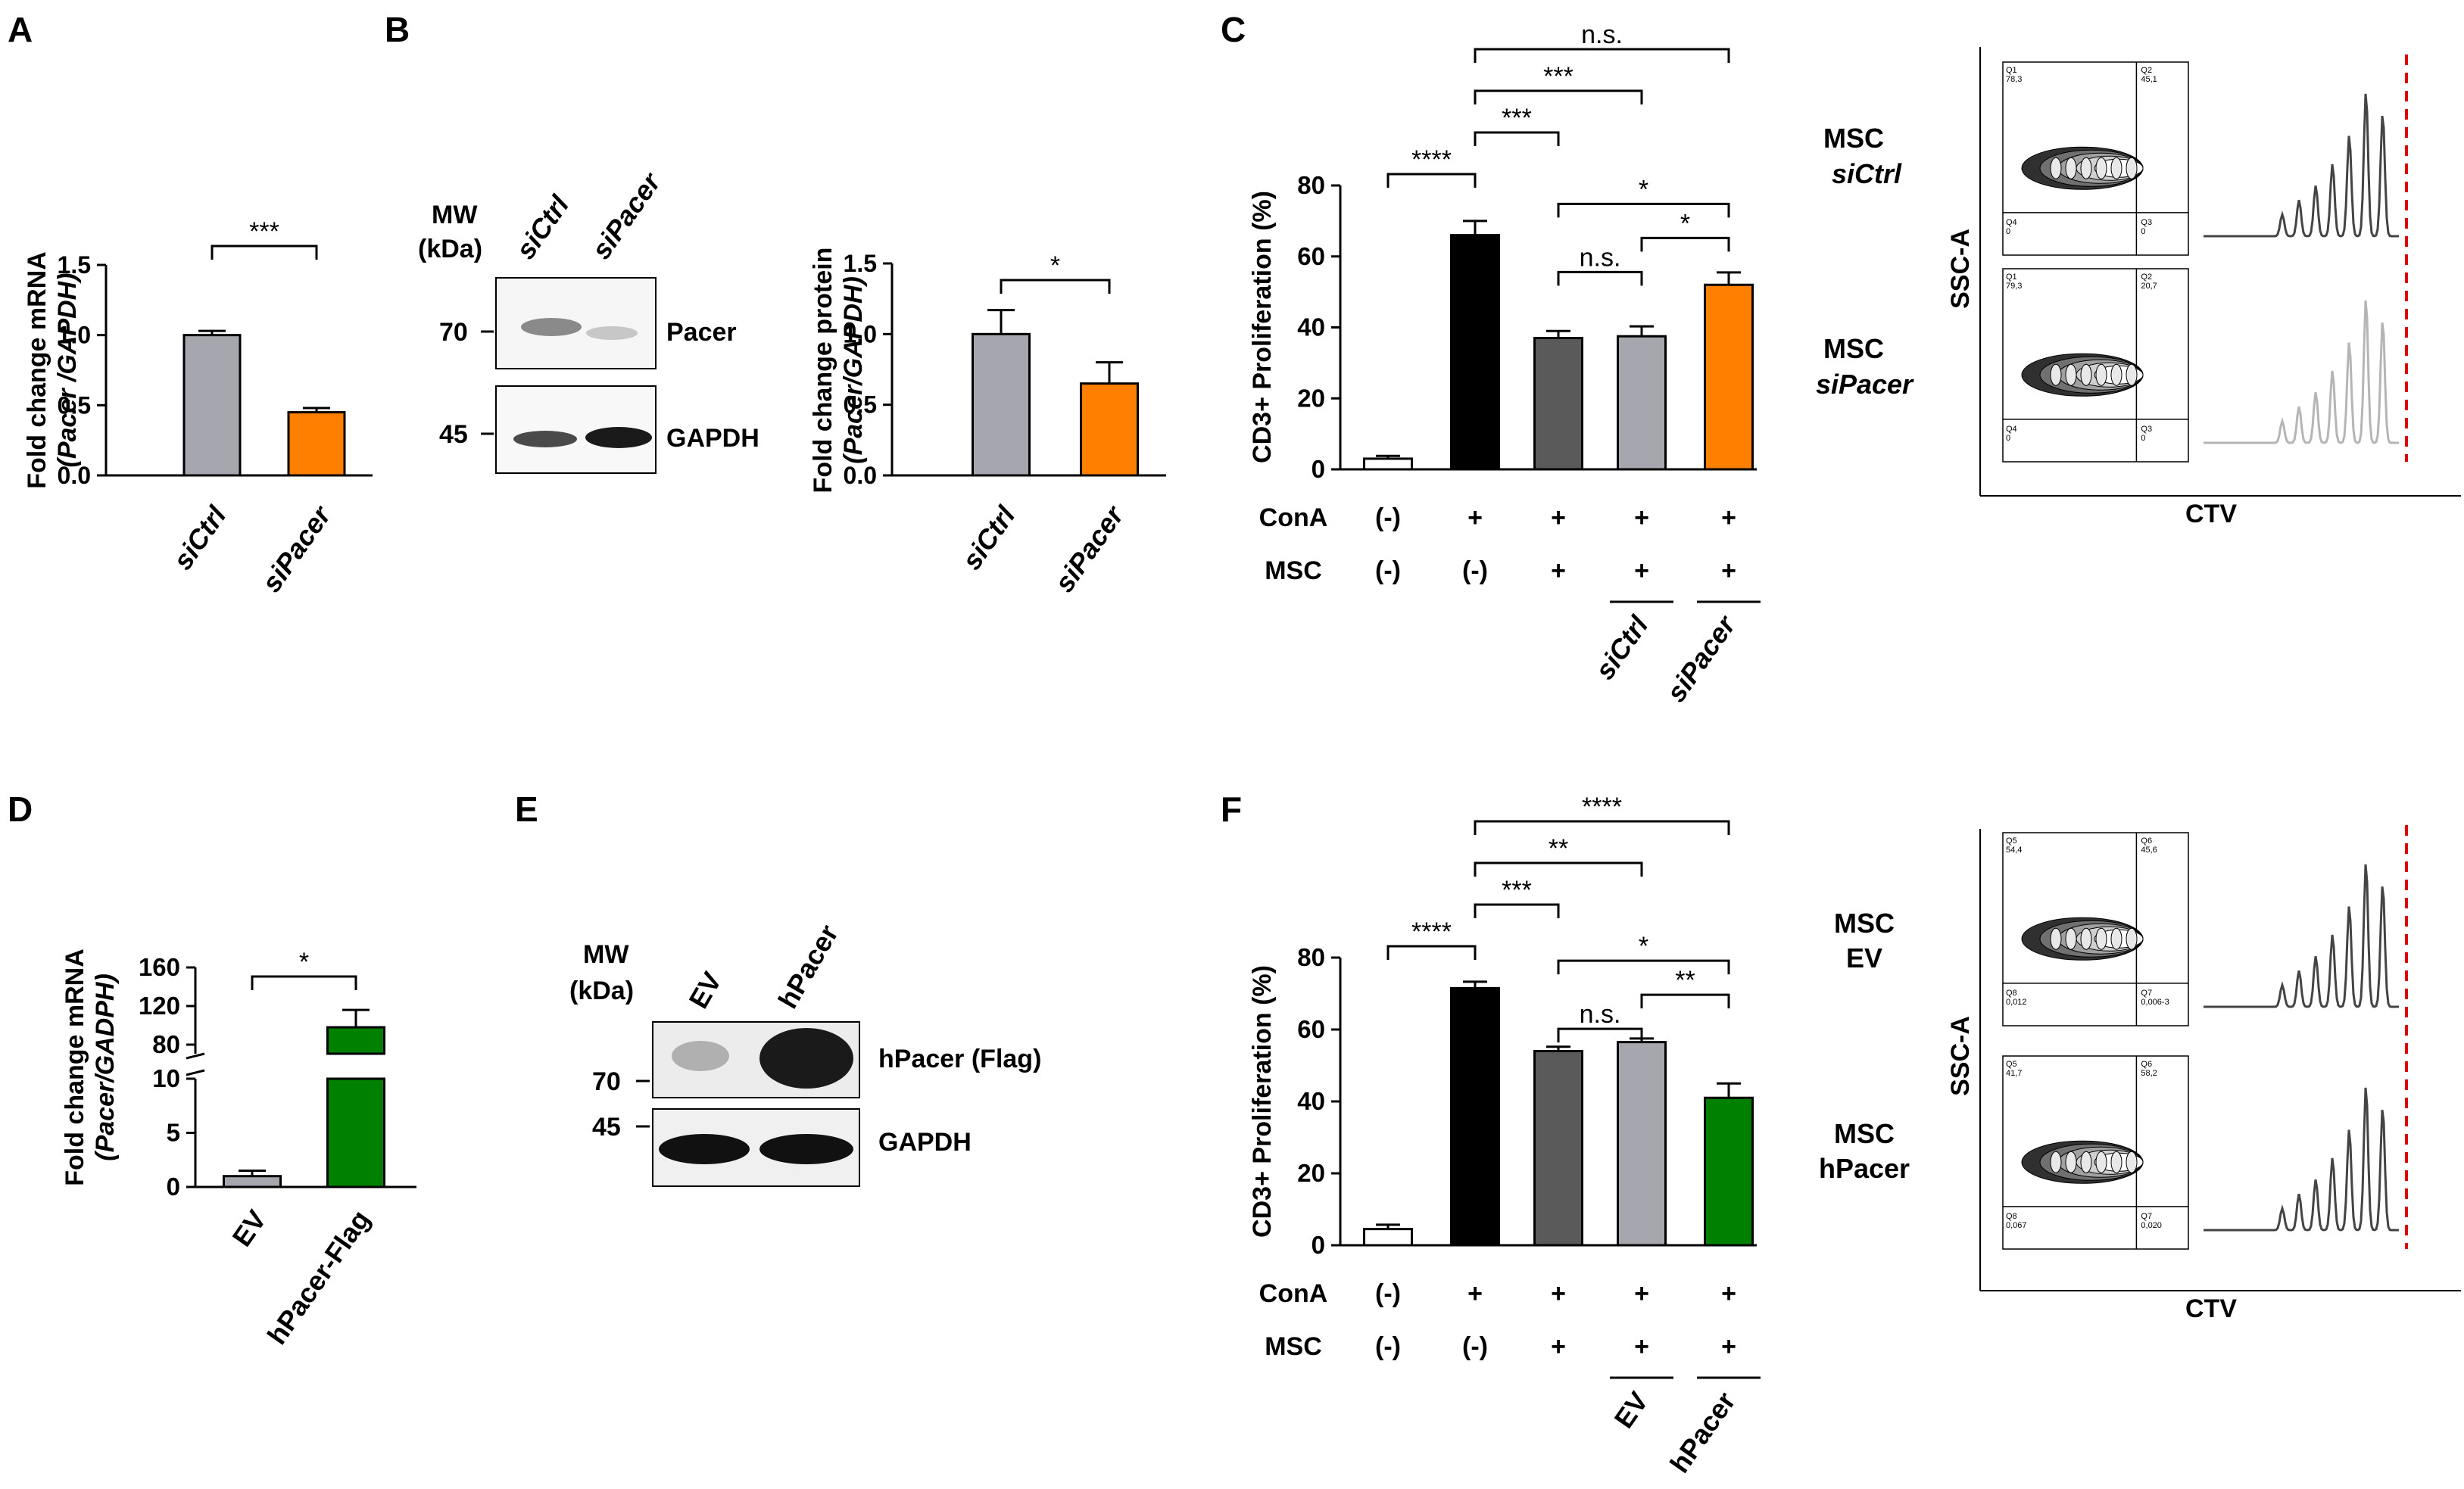 The height and width of the screenshot is (1489, 2464). What do you see at coordinates (166, 1078) in the screenshot?
I see `y-tick-label: 10` at bounding box center [166, 1078].